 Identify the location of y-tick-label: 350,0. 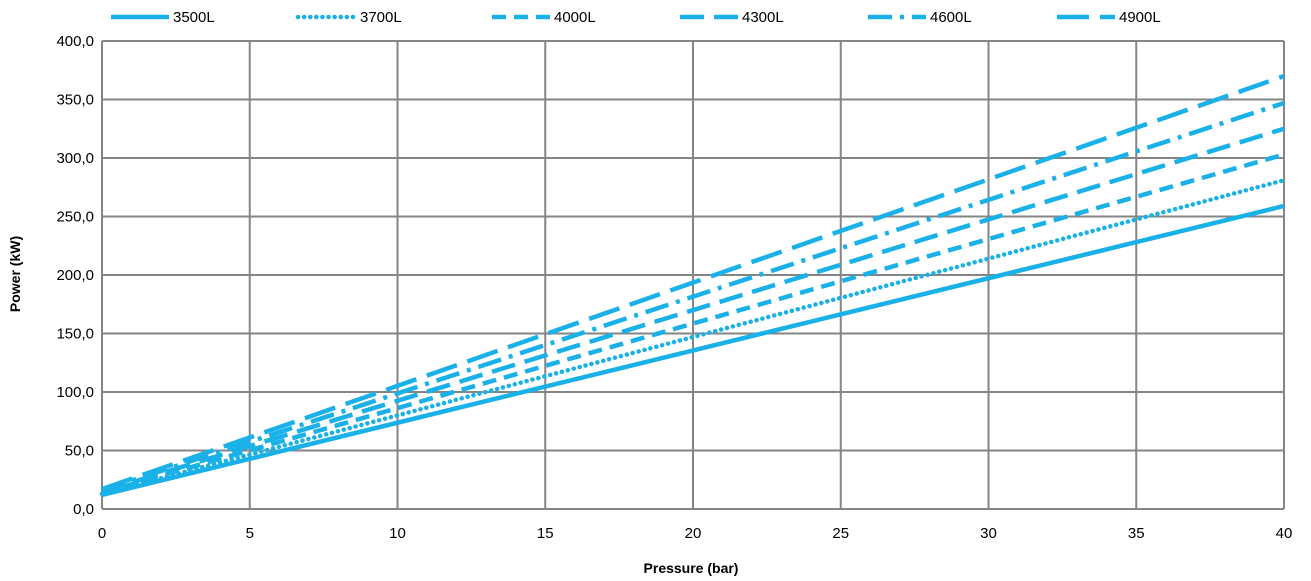
(75, 100).